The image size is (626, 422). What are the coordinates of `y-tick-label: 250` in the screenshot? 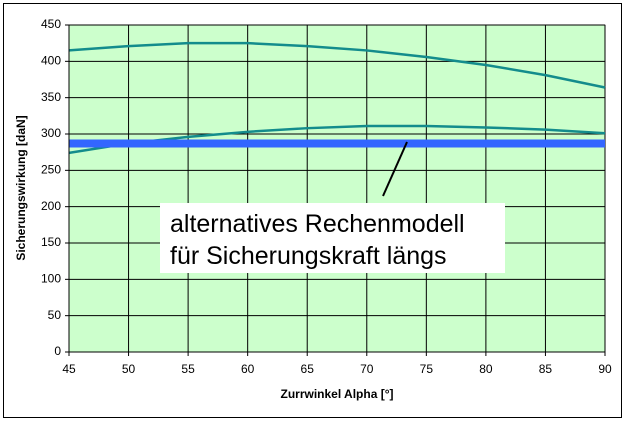 It's located at (51, 170).